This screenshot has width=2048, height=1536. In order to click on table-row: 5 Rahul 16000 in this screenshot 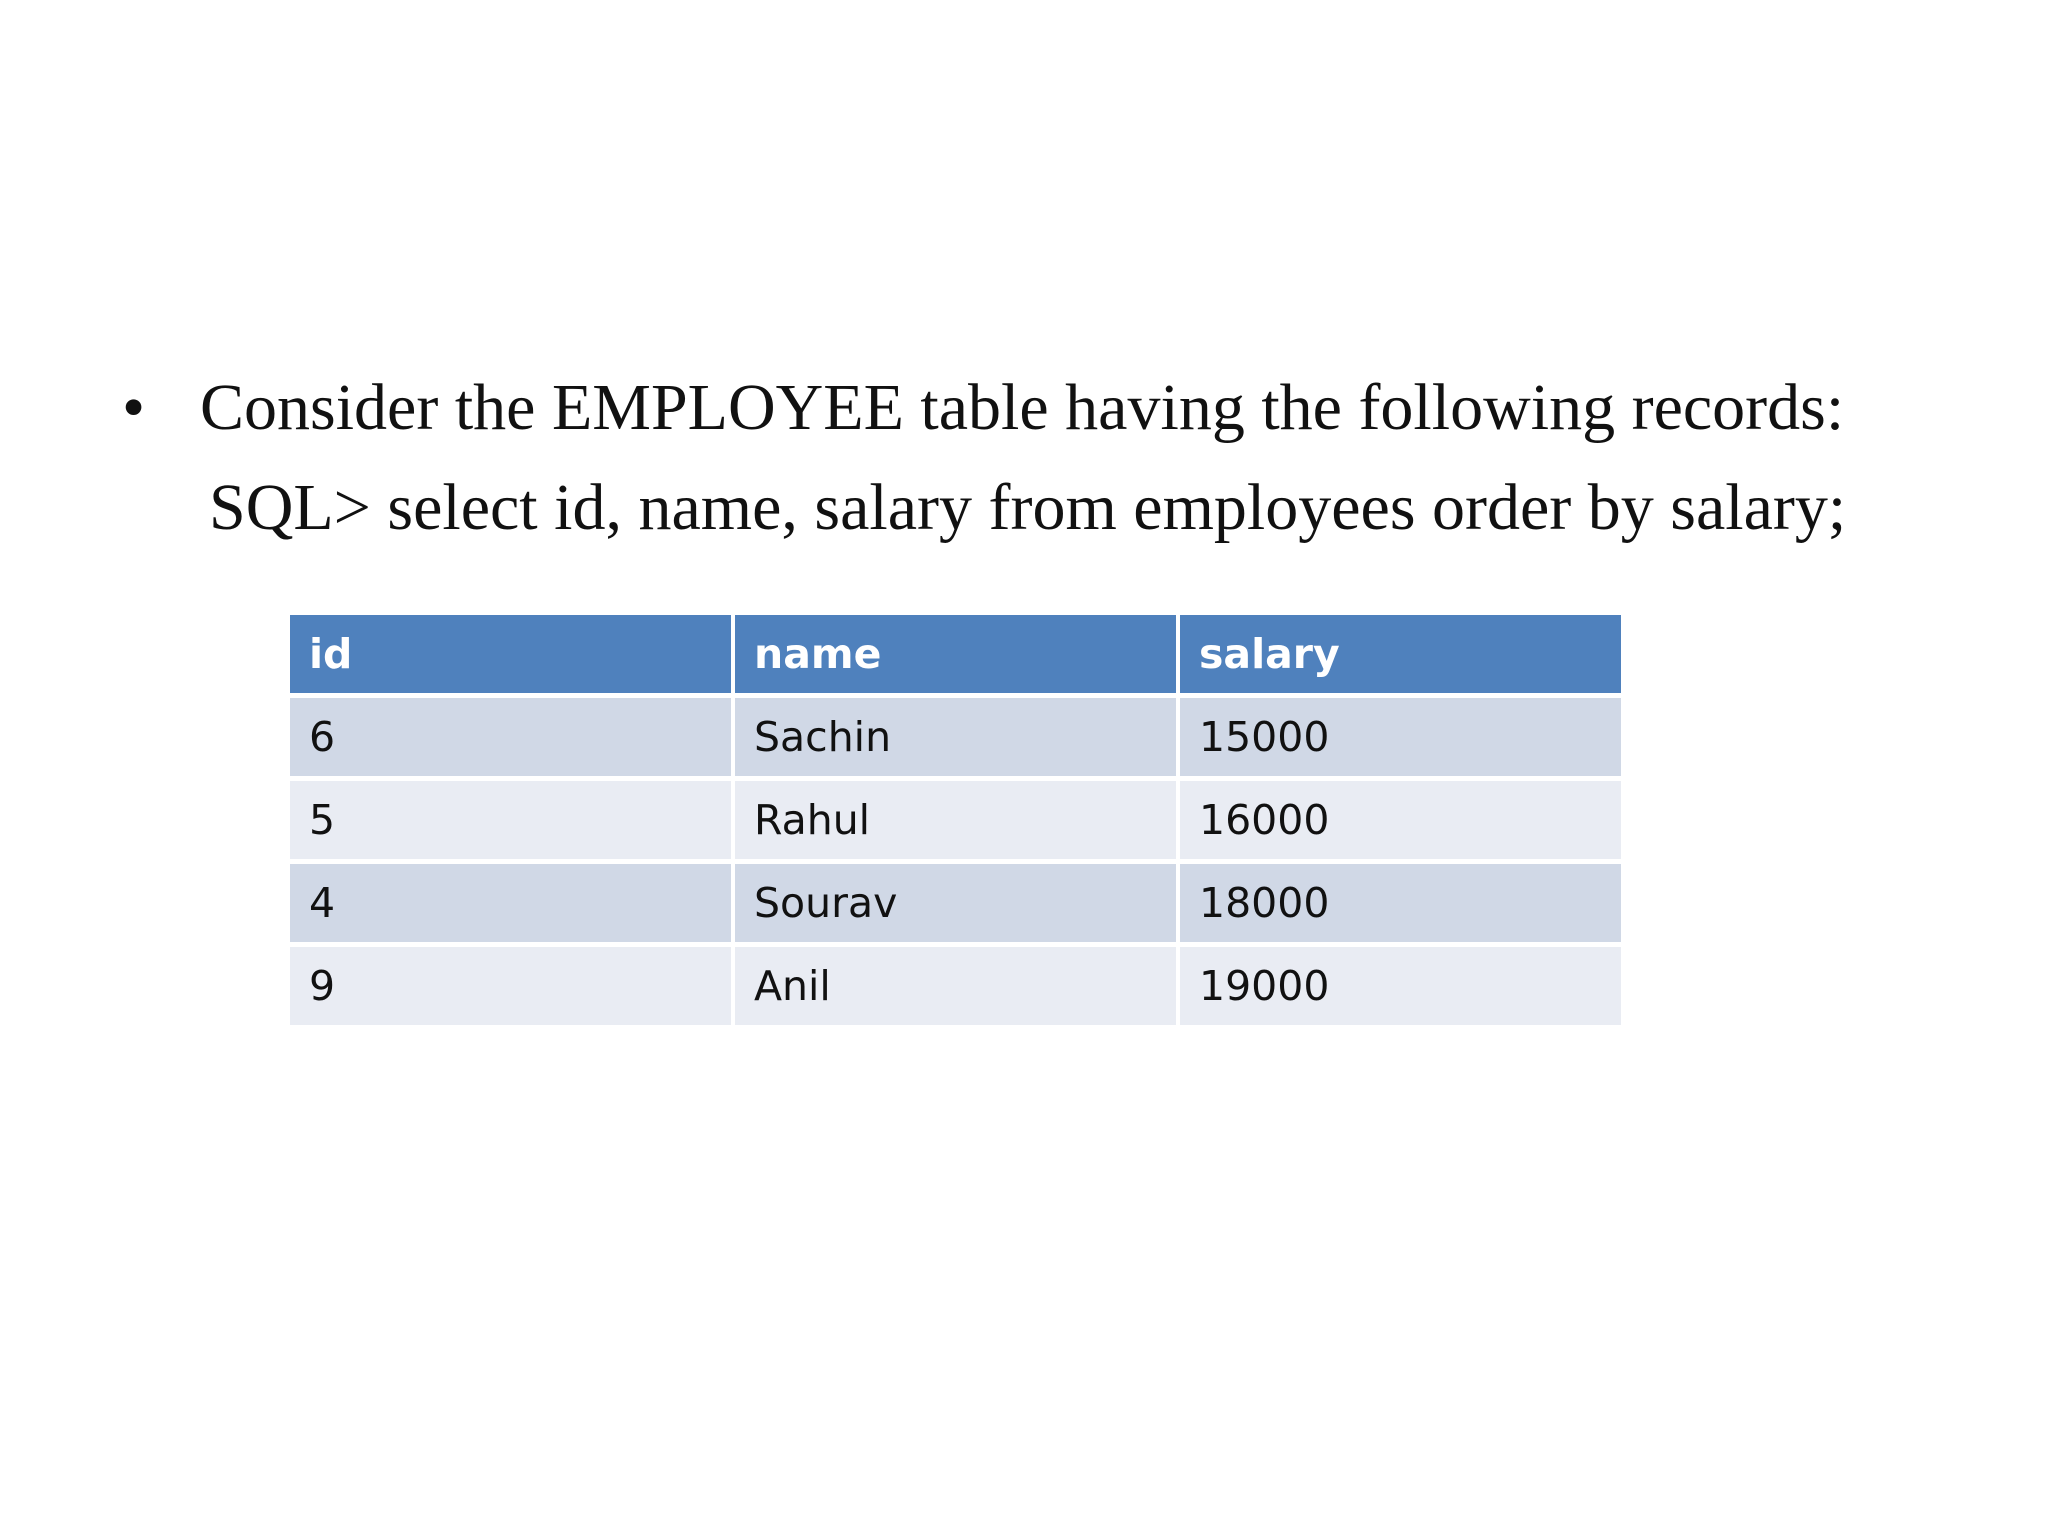, I will do `click(955, 820)`.